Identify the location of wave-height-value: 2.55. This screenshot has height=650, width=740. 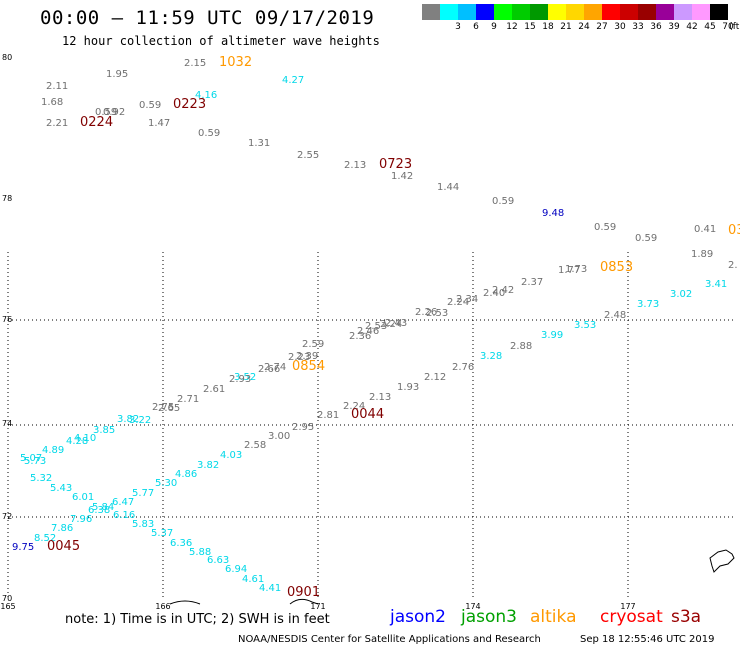
(308, 155).